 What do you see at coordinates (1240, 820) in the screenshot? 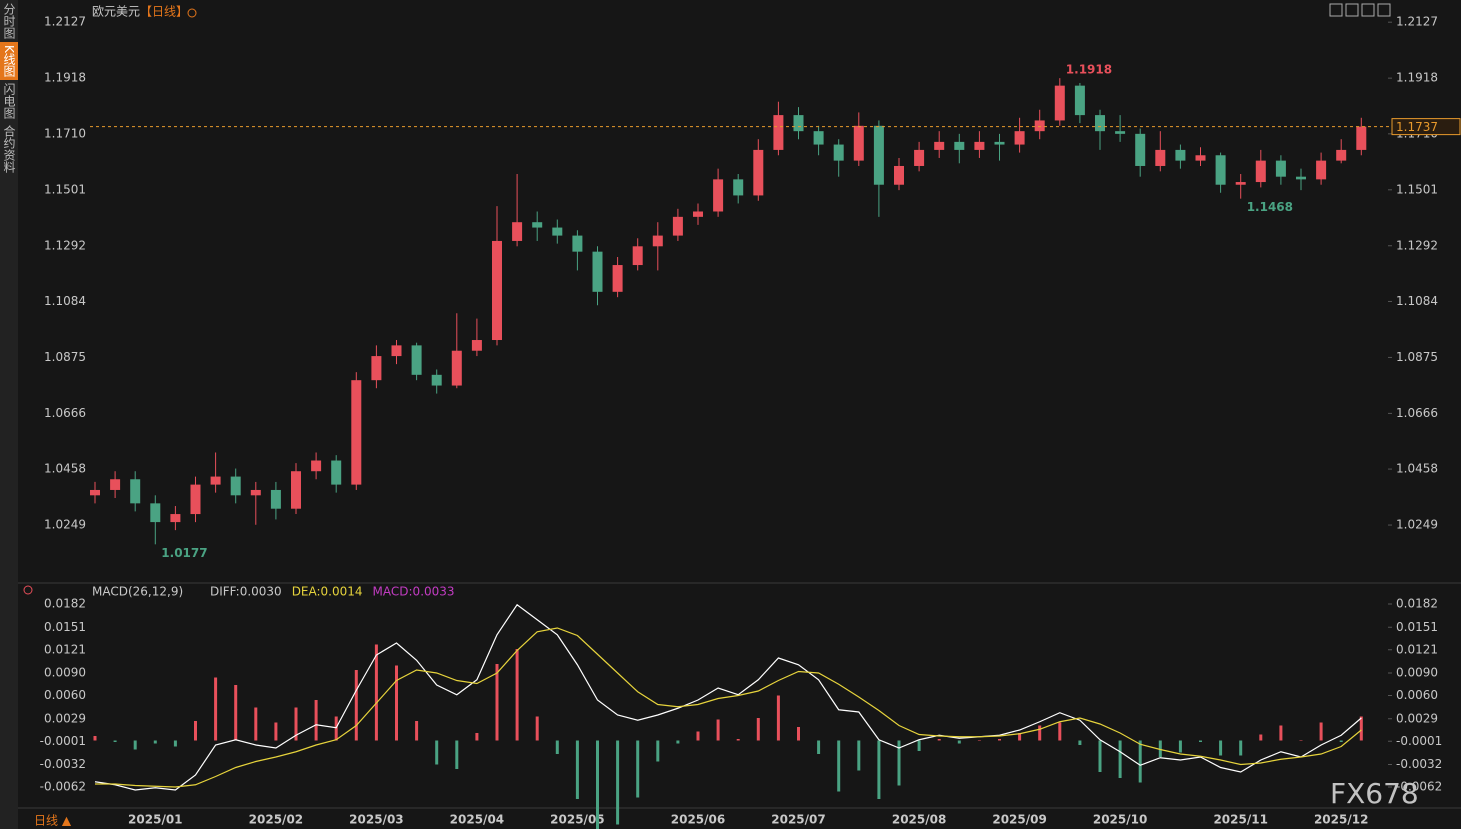
I see `x-tick-label: 2025/11` at bounding box center [1240, 820].